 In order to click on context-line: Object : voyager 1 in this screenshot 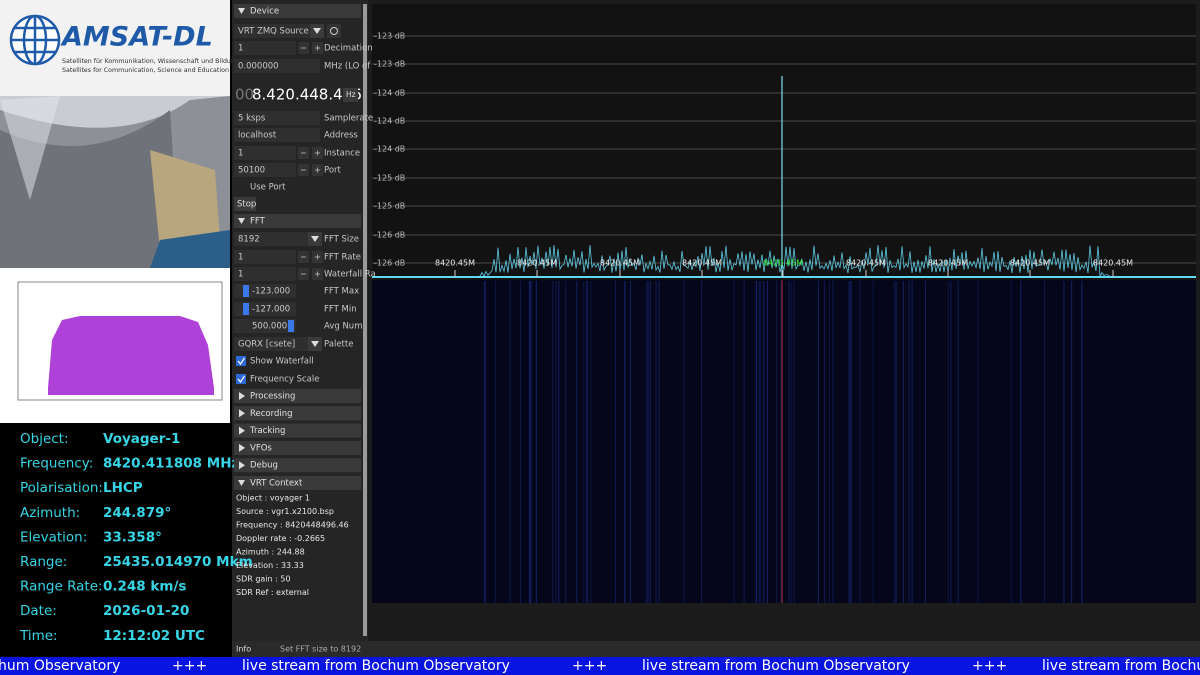, I will do `click(273, 498)`.